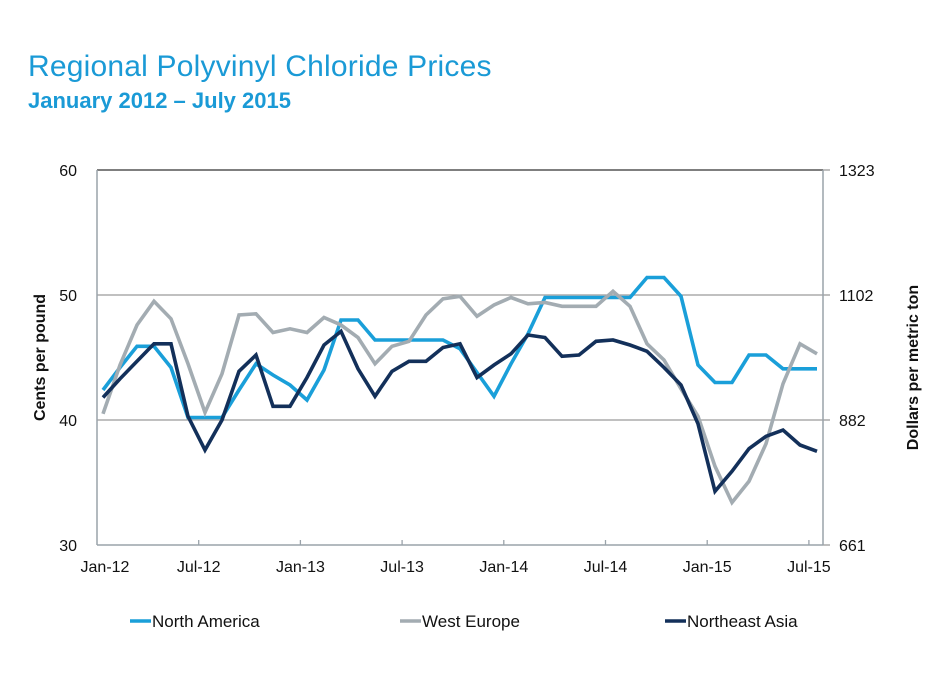  I want to click on x-tick-label: Jul-13, so click(402, 567).